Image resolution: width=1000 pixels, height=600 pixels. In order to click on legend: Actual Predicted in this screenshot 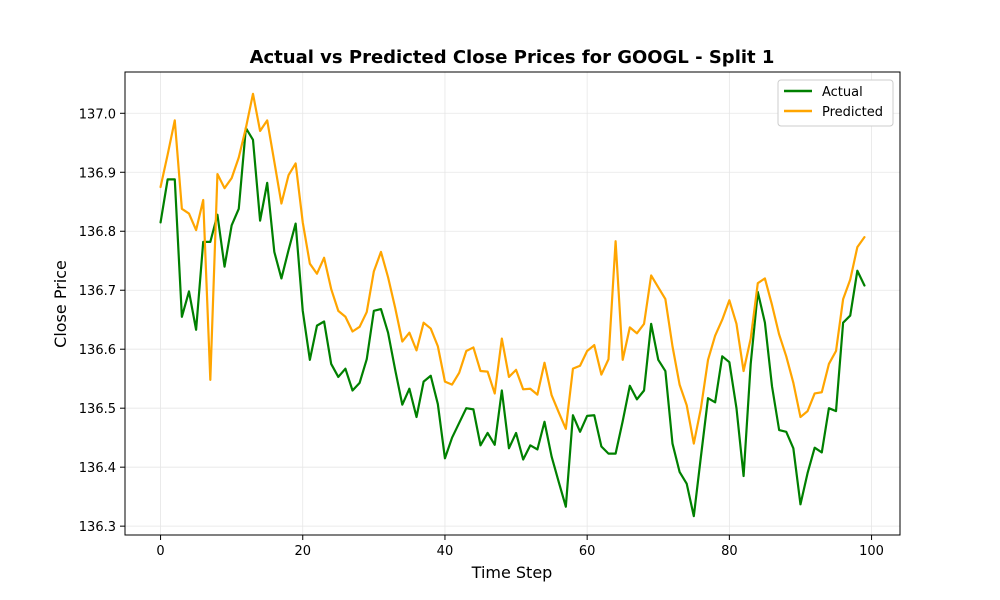, I will do `click(835, 103)`.